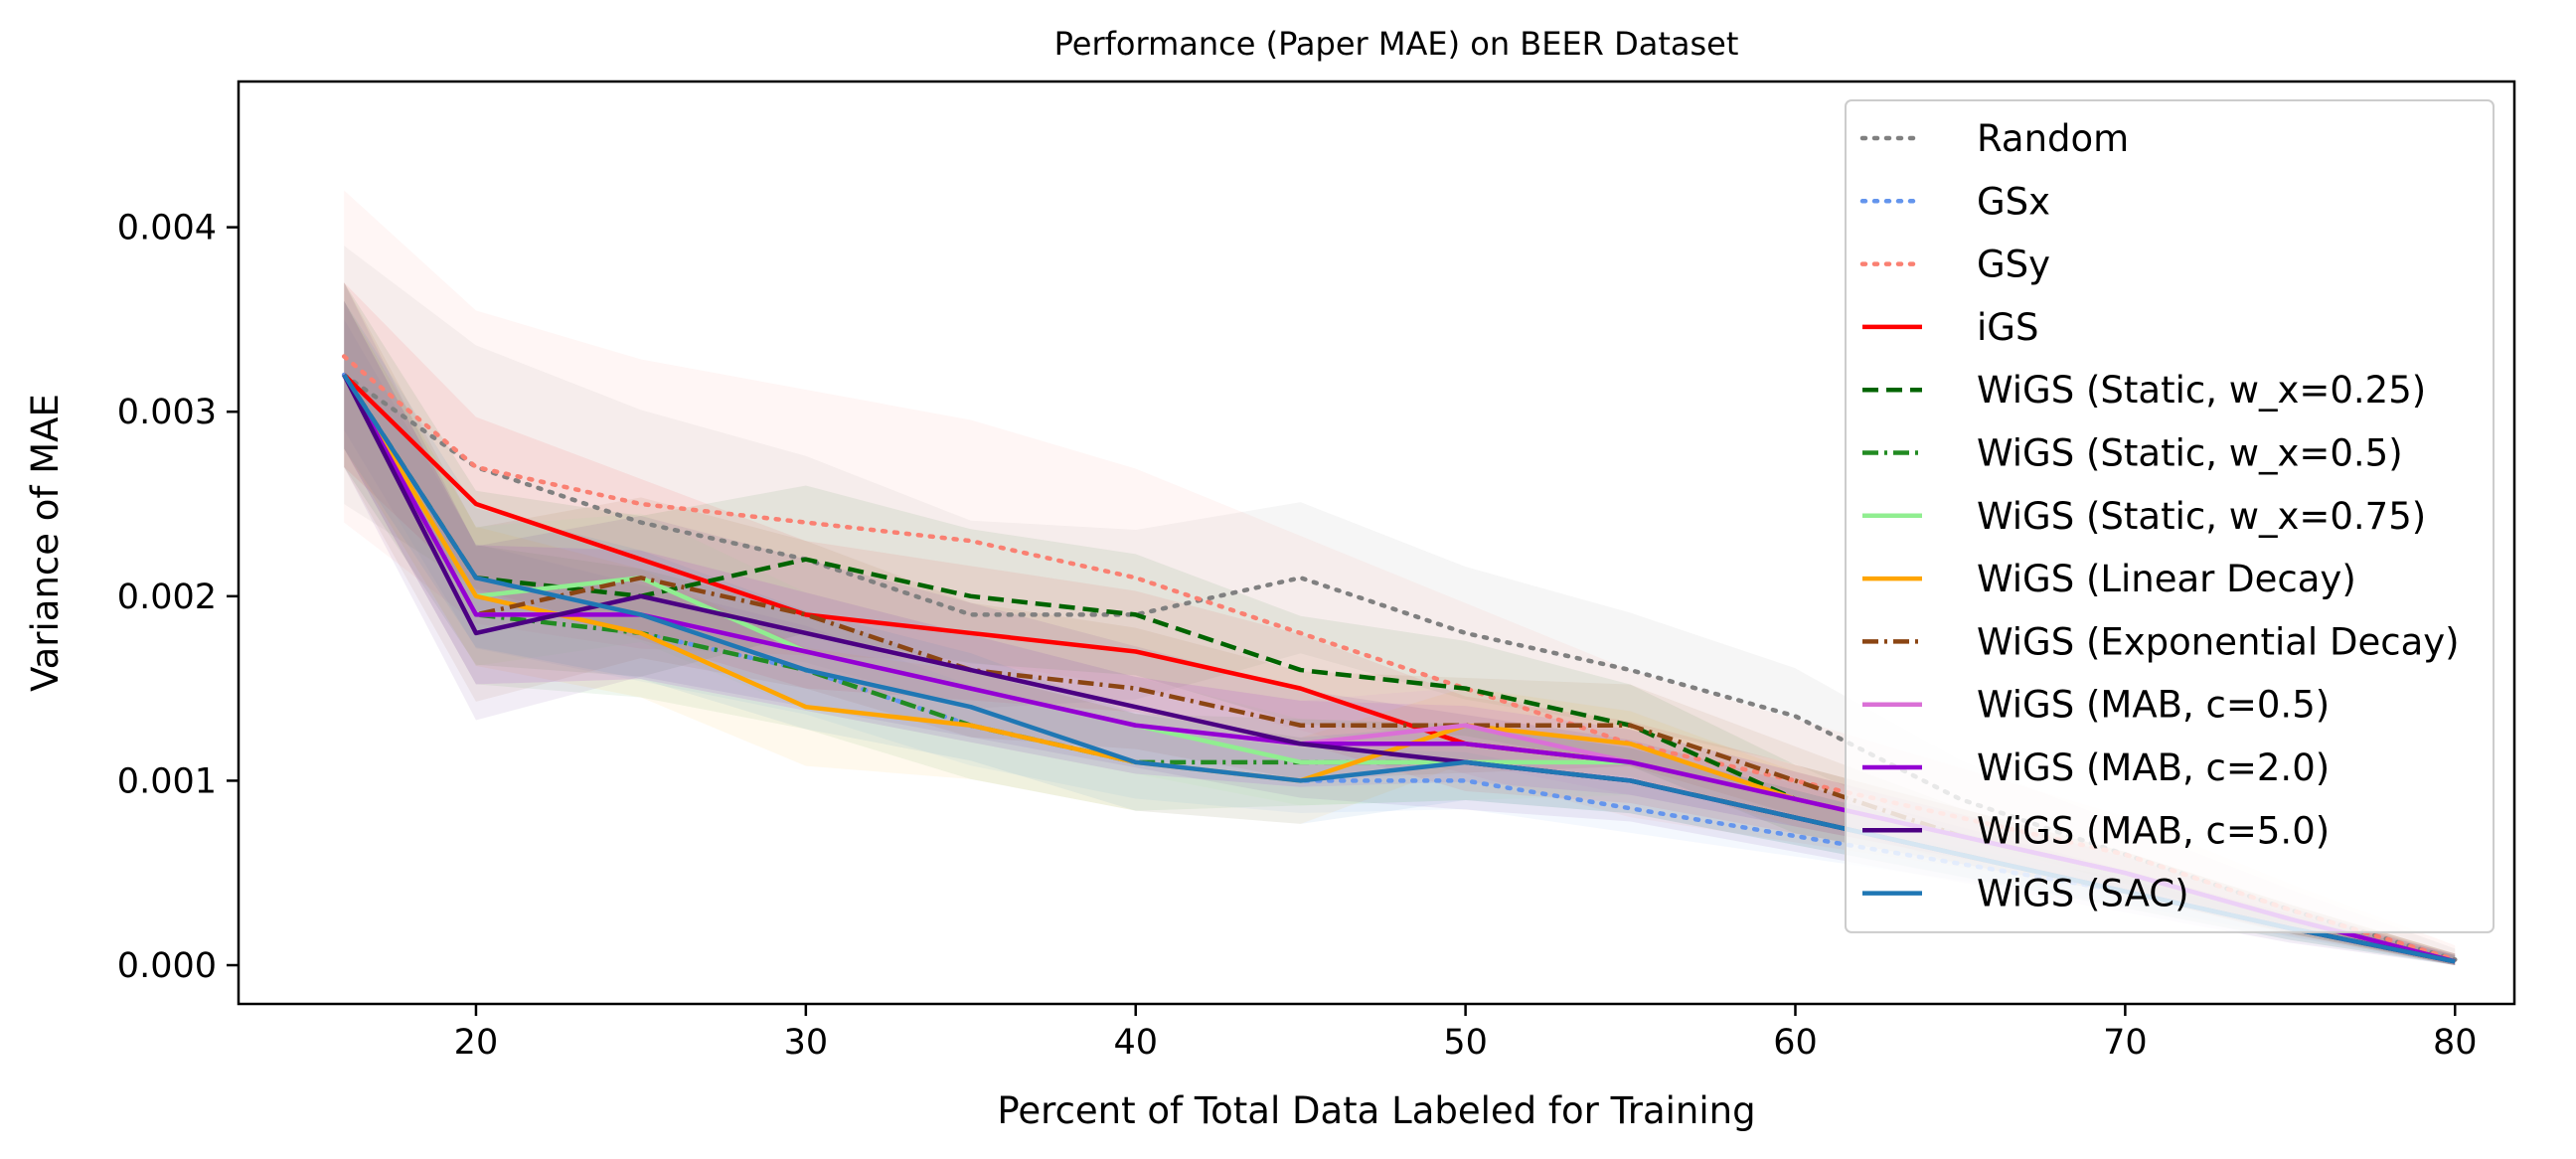  I want to click on legend-item-random: Random, so click(1994, 138).